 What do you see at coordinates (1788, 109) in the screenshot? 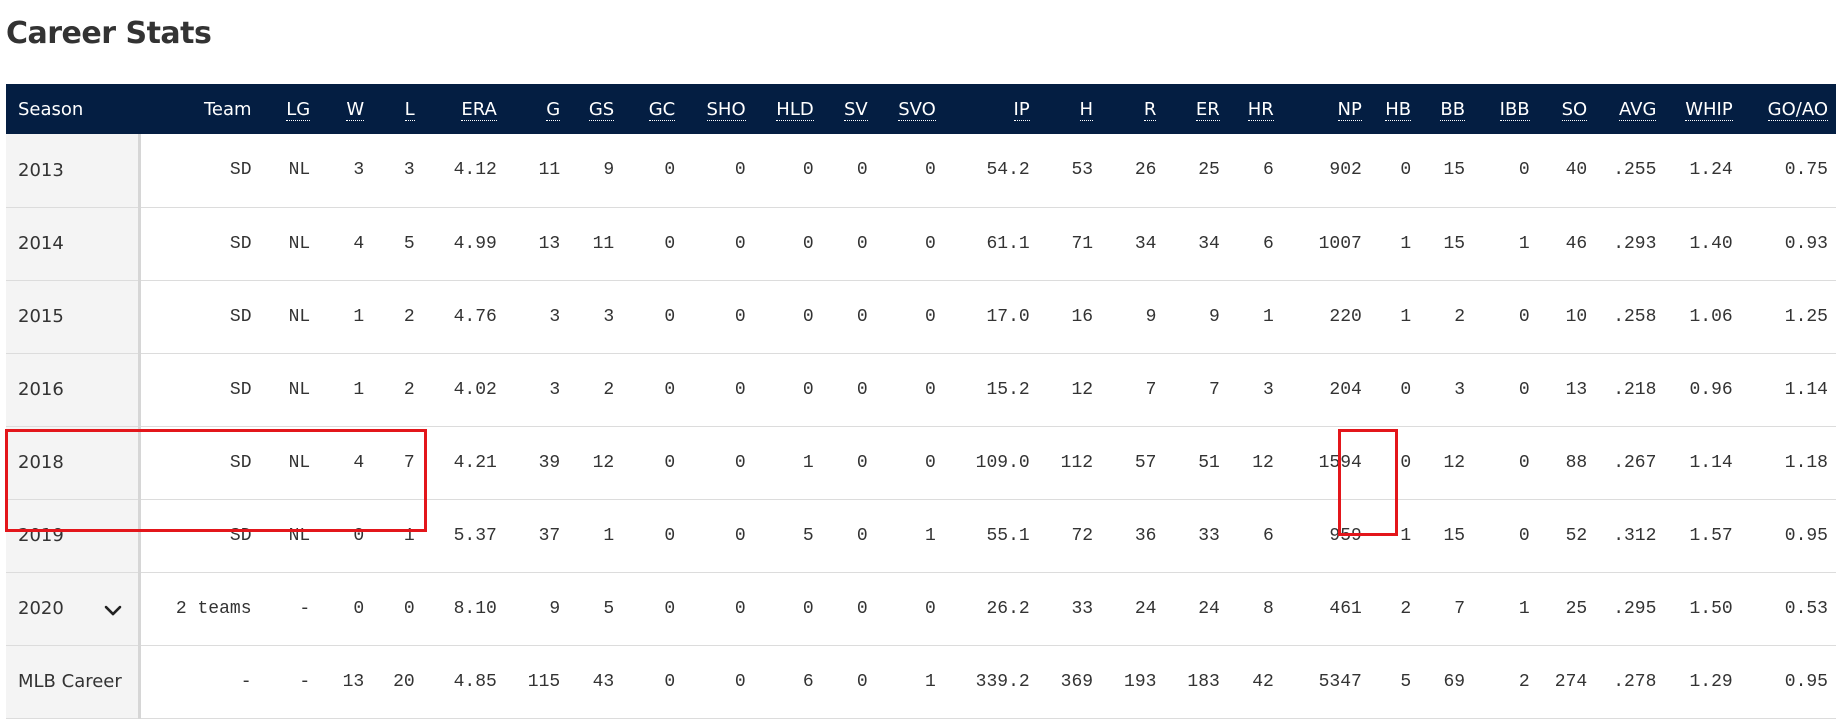
I see `column-header-goao: GO/AO` at bounding box center [1788, 109].